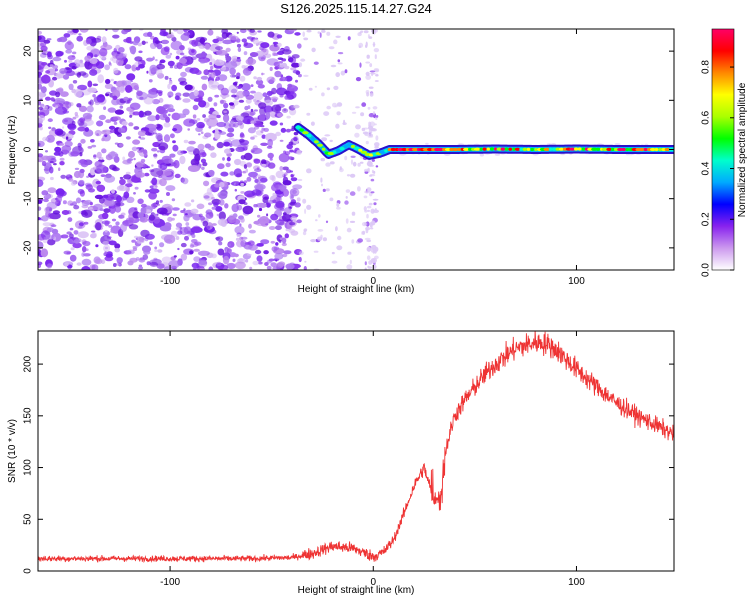 Image resolution: width=750 pixels, height=600 pixels. I want to click on y-tick-label: 0, so click(28, 149).